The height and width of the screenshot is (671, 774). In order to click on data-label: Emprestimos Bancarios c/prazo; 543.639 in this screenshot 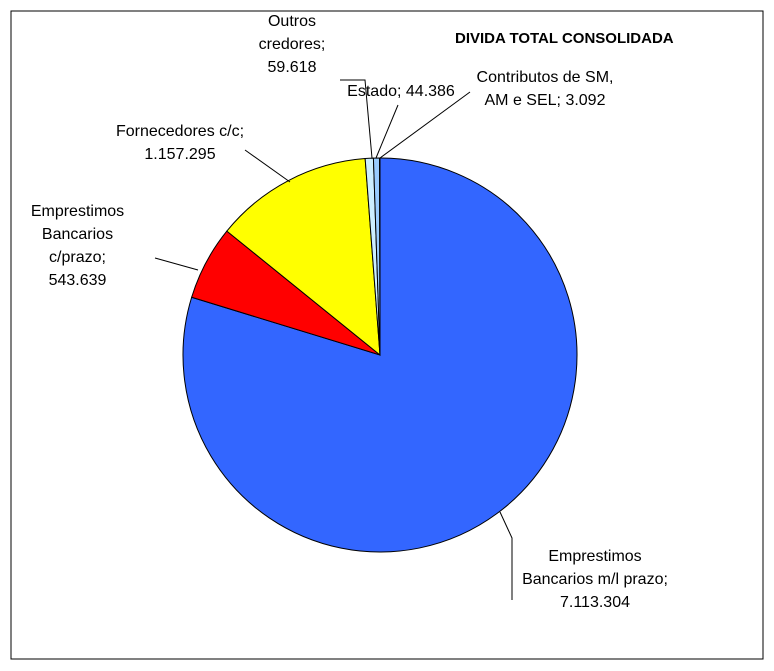, I will do `click(77, 246)`.